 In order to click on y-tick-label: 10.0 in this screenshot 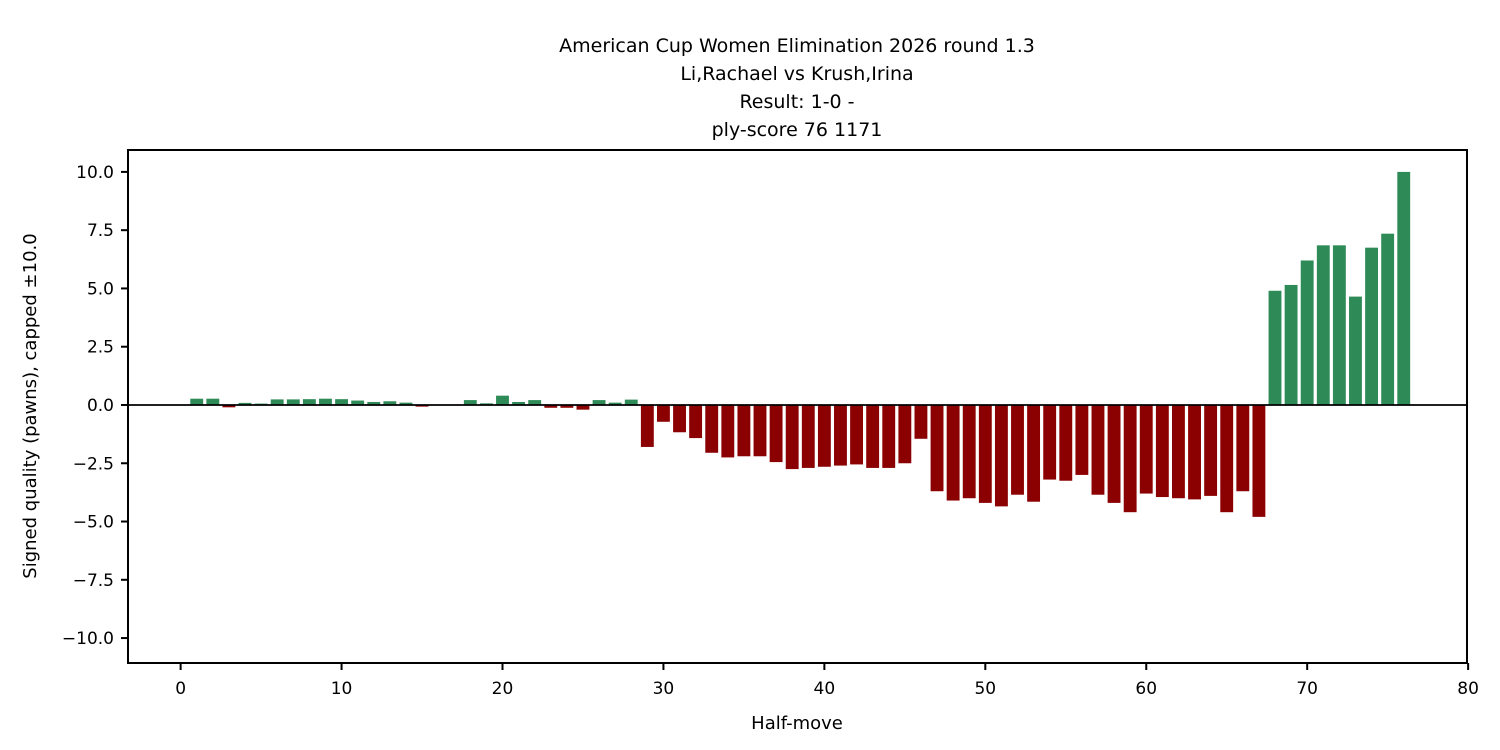, I will do `click(95, 173)`.